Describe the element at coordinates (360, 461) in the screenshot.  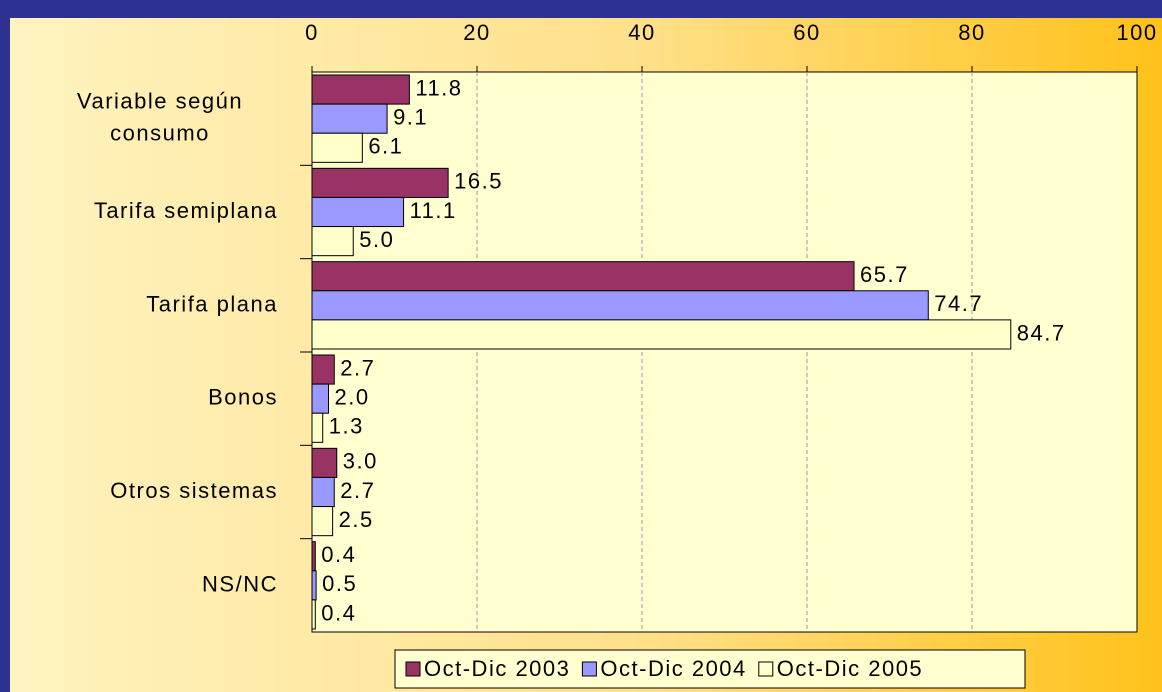
I see `value-label: 3.0` at that location.